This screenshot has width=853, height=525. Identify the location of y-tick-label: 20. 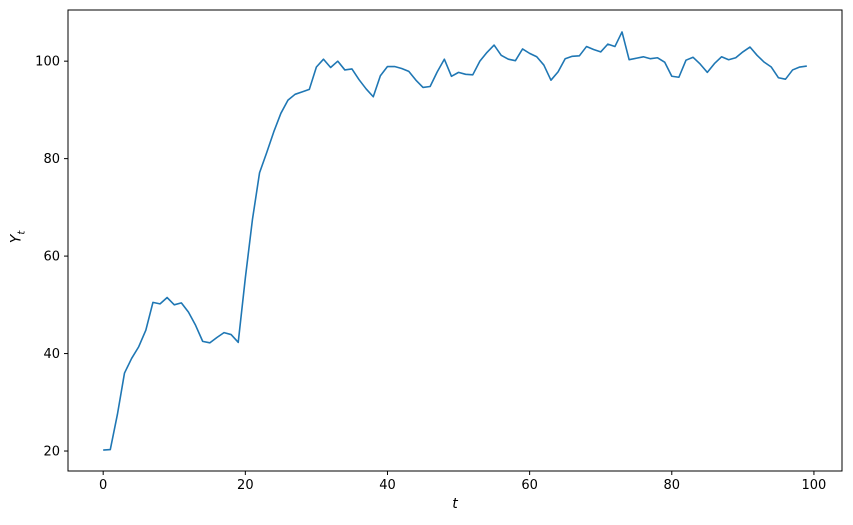
(51, 452).